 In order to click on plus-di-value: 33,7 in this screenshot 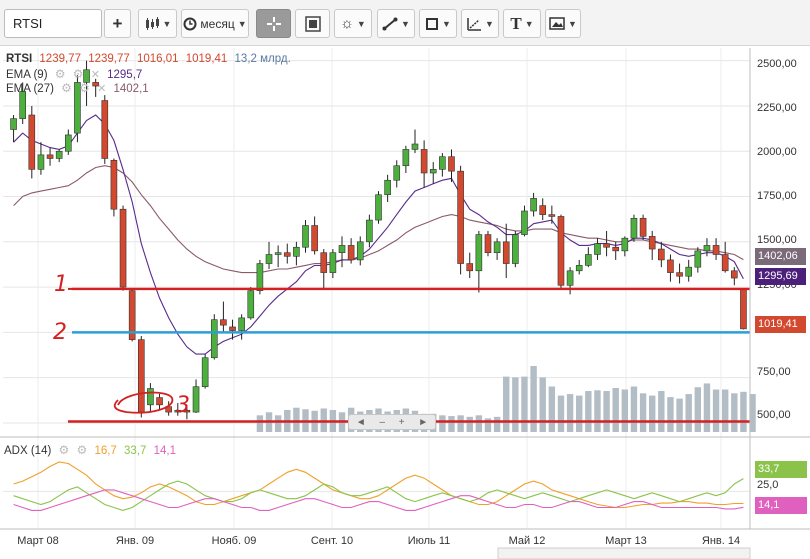, I will do `click(135, 451)`.